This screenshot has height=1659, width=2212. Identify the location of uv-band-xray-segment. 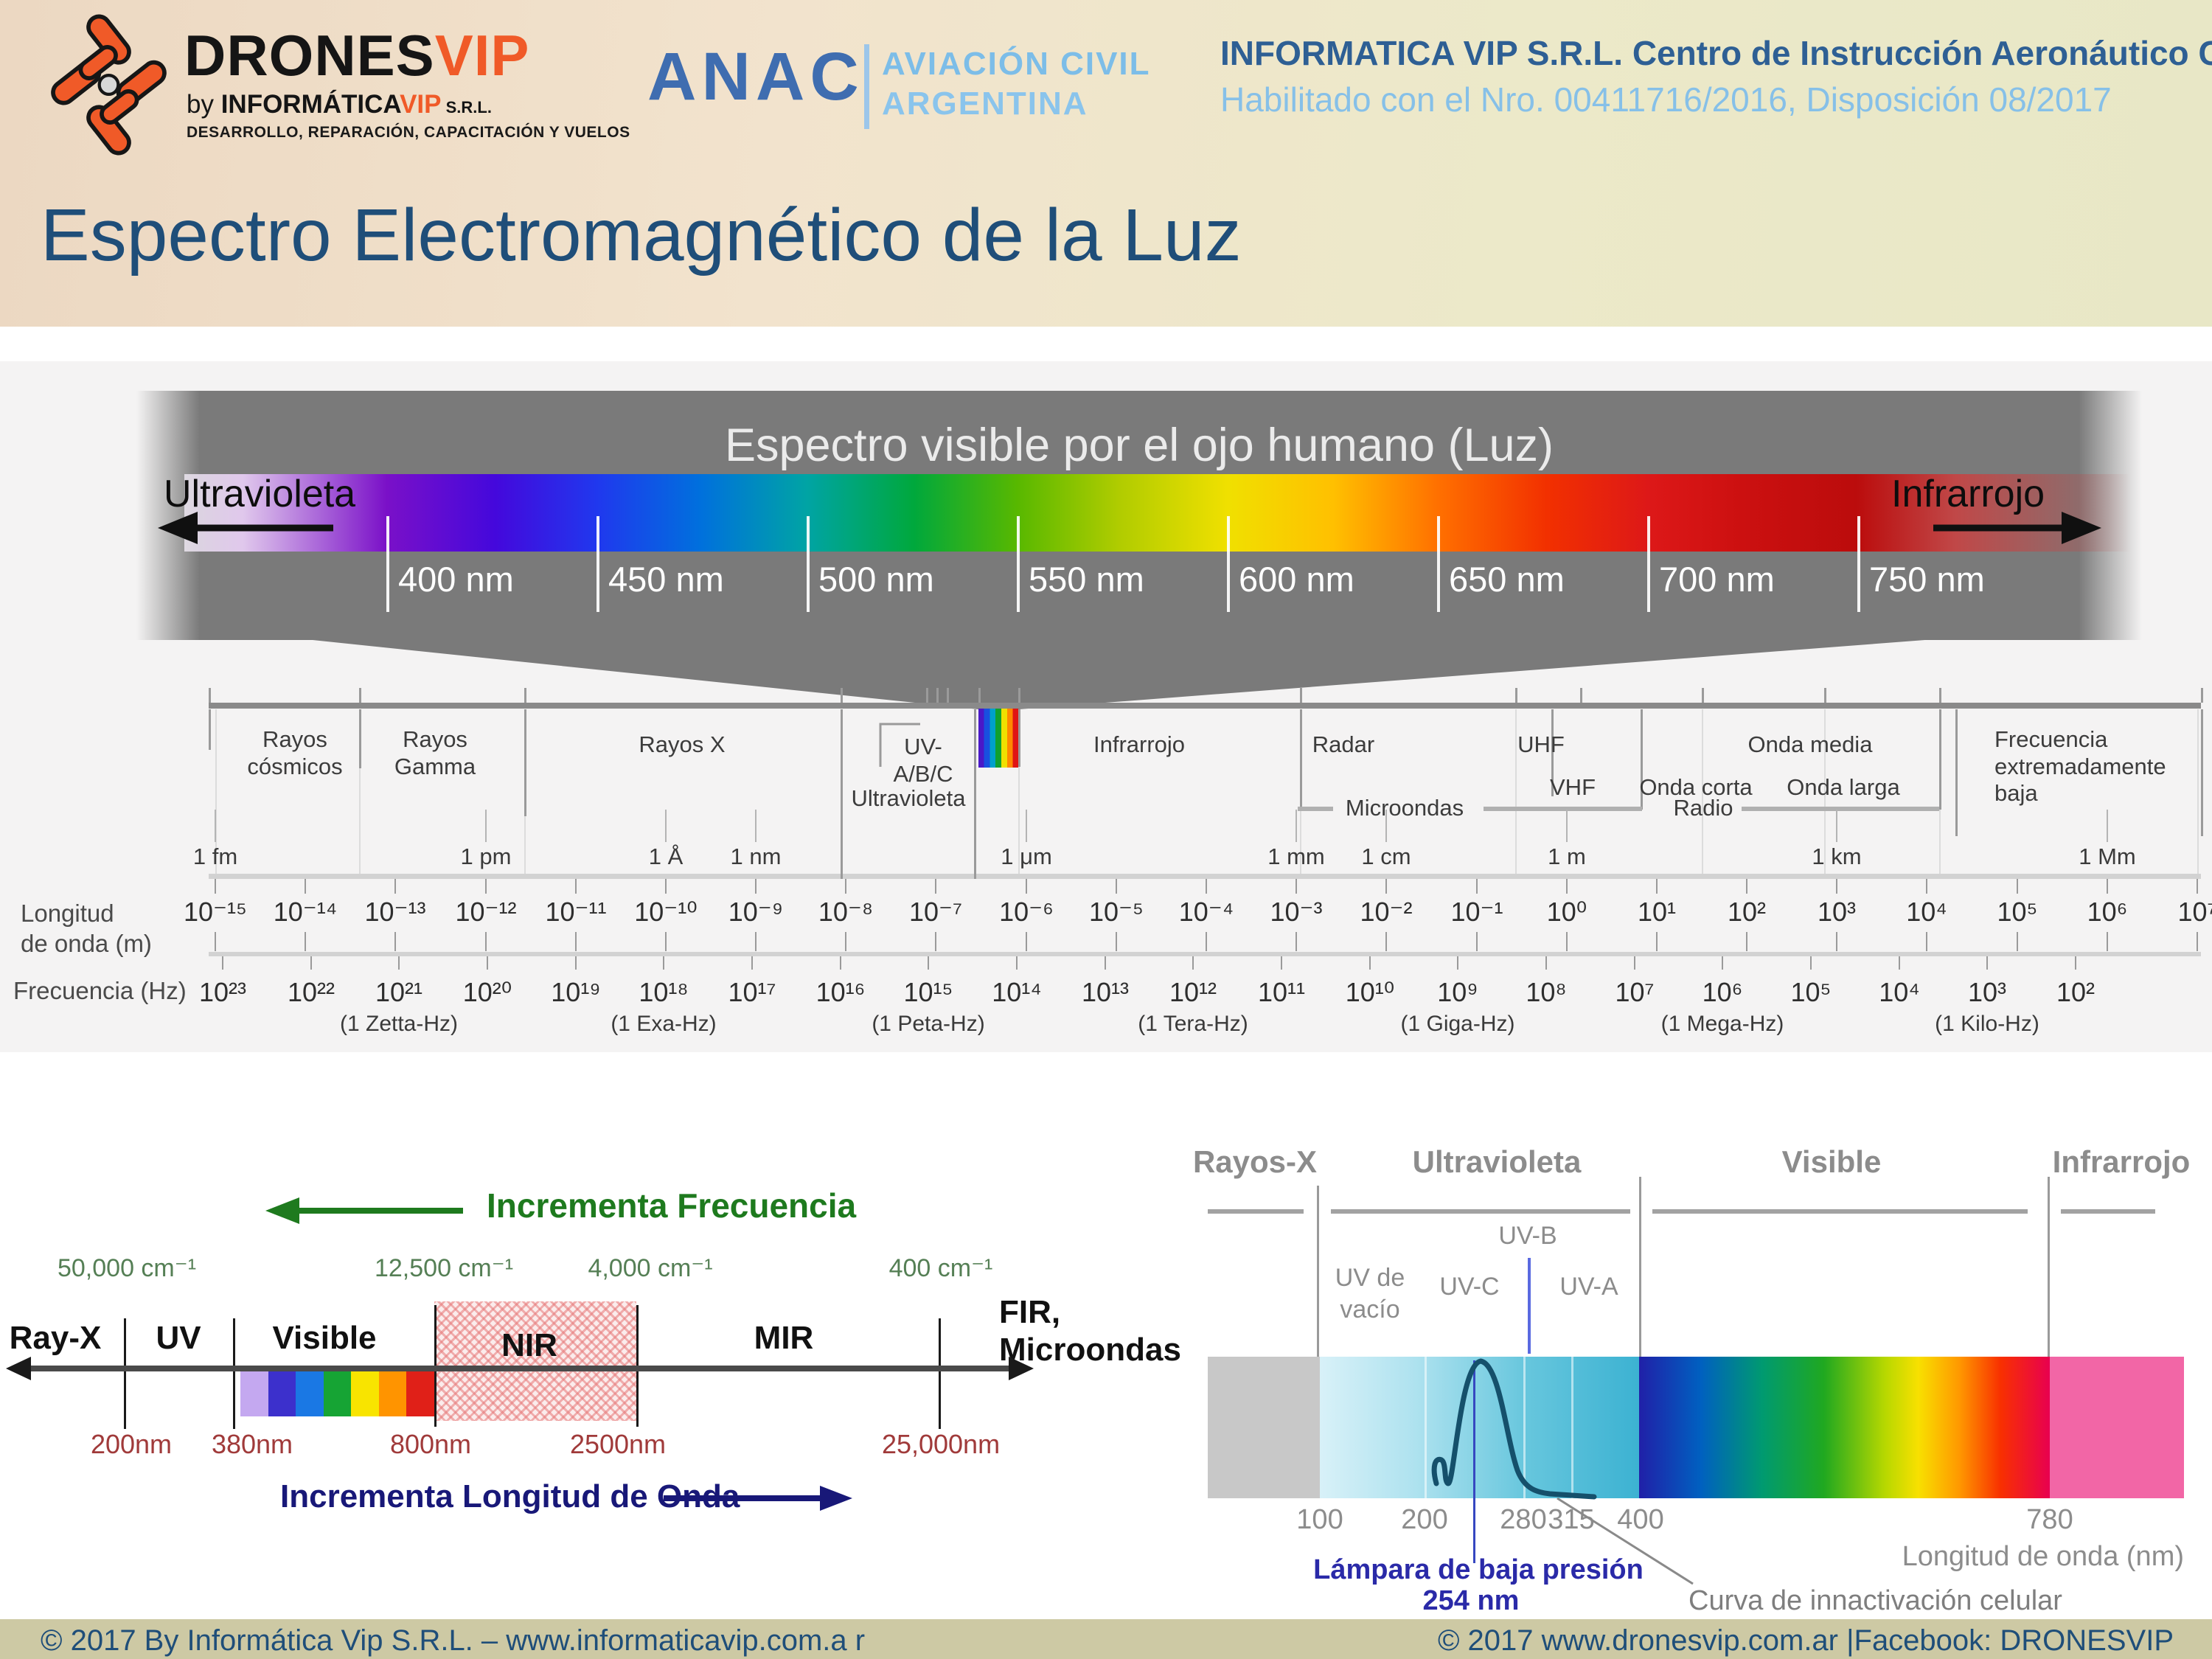
(1264, 1427).